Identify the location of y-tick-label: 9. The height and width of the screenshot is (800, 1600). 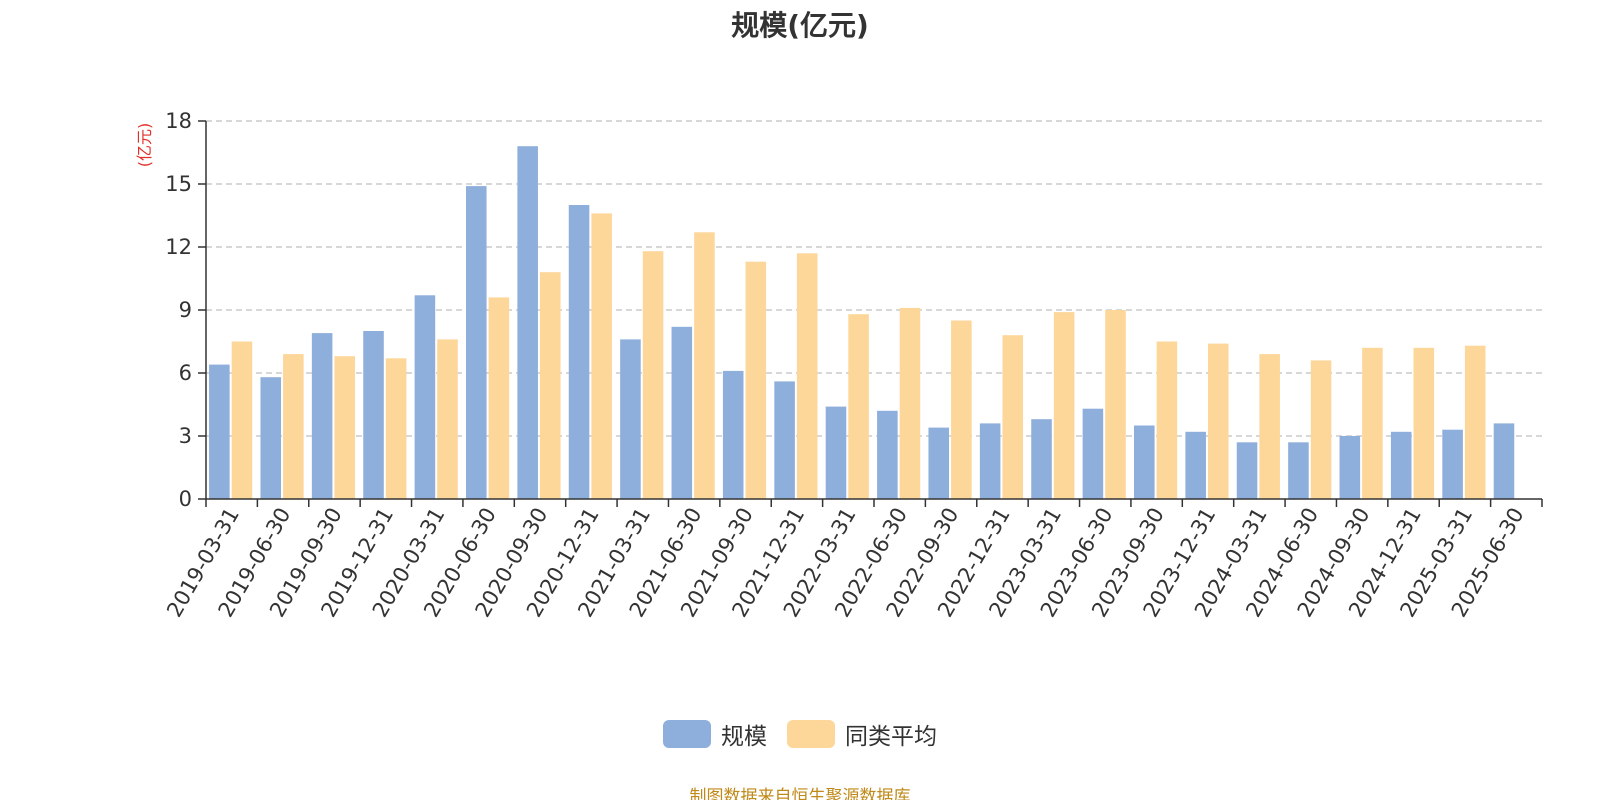
(185, 310).